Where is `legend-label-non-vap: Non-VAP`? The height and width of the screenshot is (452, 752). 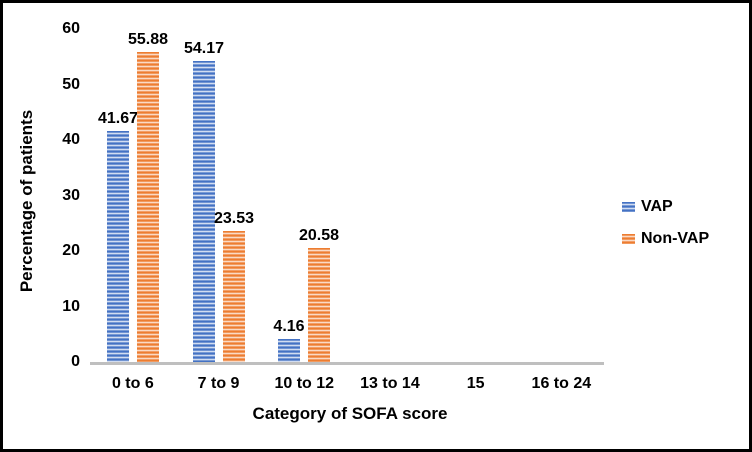
legend-label-non-vap: Non-VAP is located at coordinates (675, 238).